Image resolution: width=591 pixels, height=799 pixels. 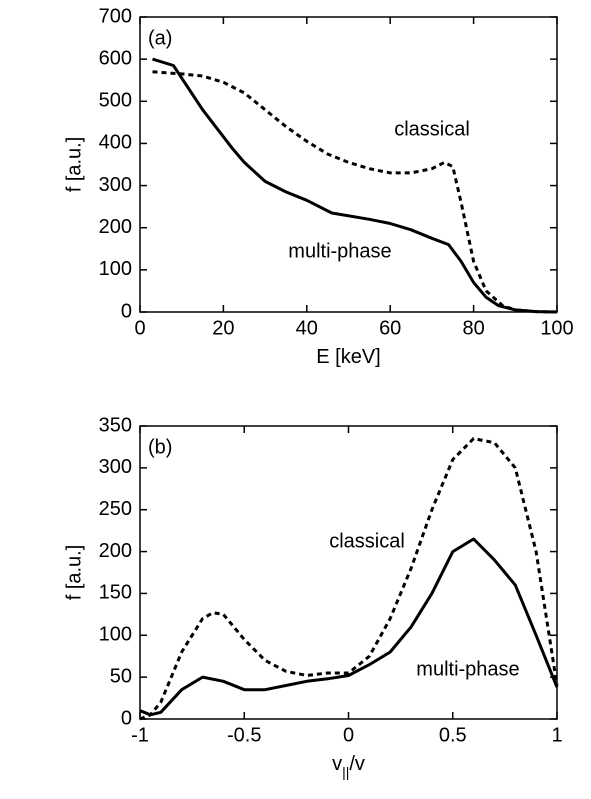 I want to click on x-tick-label: 0.5, so click(x=453, y=735).